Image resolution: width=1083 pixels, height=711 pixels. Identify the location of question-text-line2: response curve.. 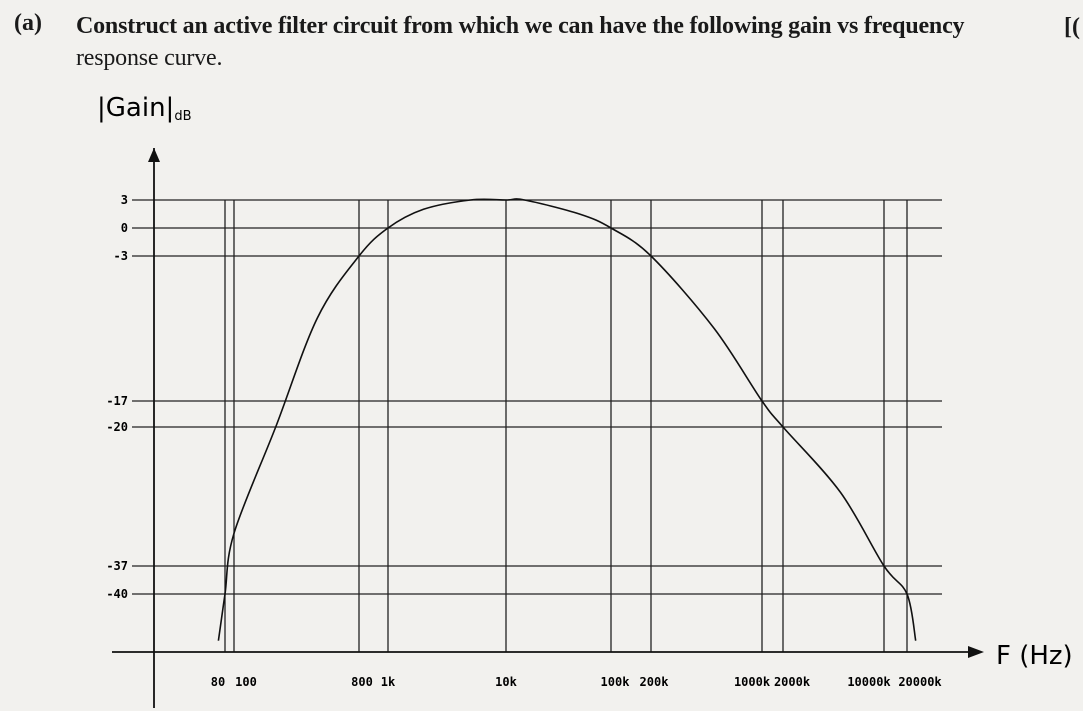
(149, 58).